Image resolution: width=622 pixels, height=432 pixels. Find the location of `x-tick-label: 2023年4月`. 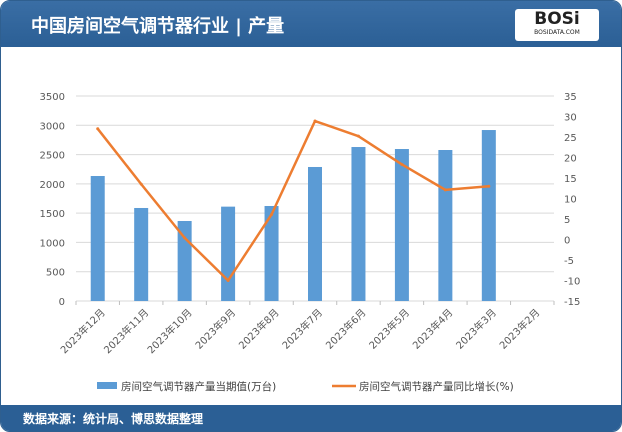

x-tick-label: 2023年4月 is located at coordinates (433, 329).